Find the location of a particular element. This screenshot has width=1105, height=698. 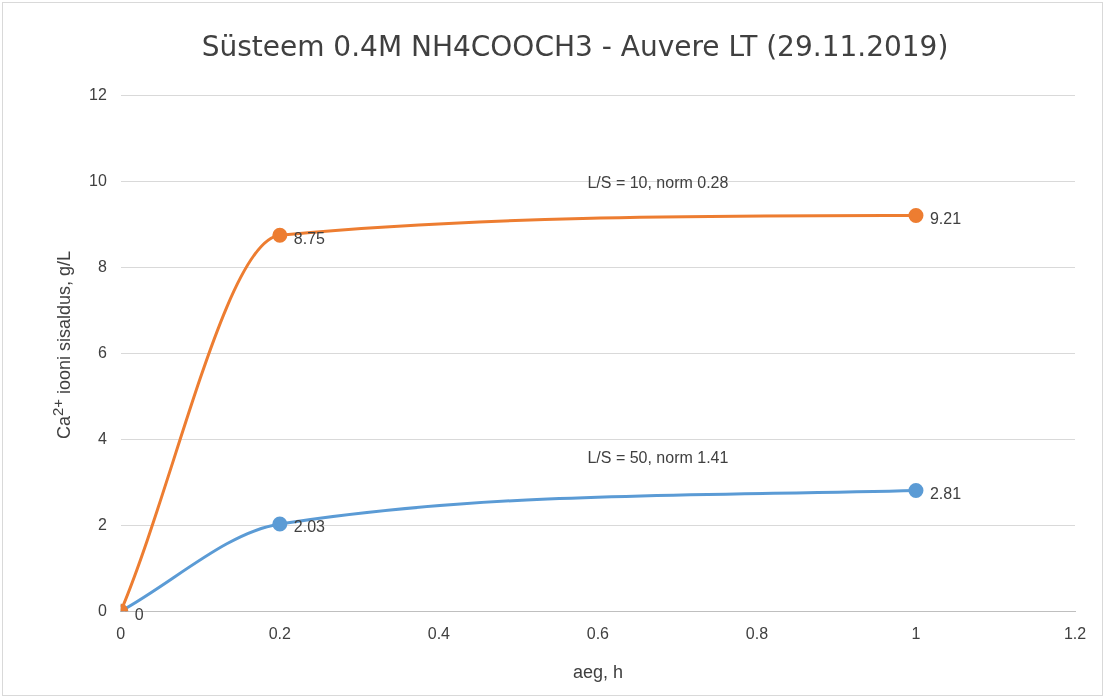

y-tick-label: 10 is located at coordinates (98, 180).